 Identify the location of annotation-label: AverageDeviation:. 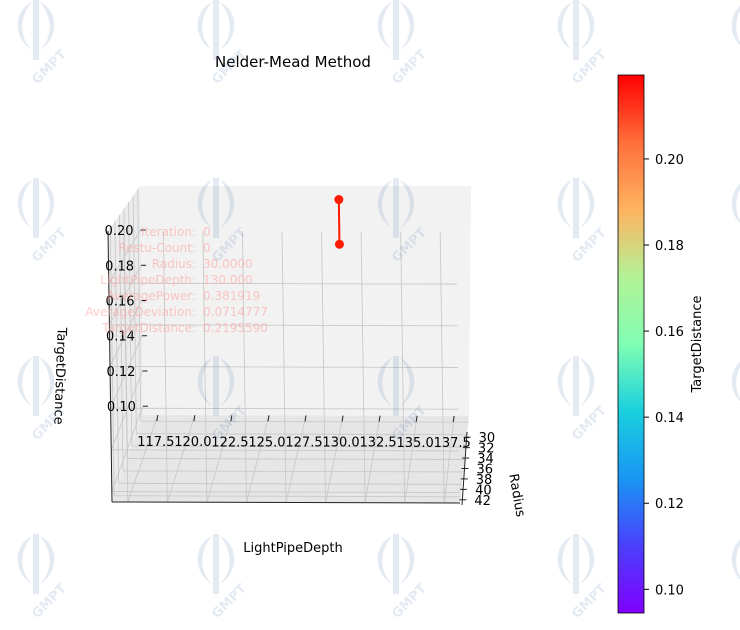
(140, 312).